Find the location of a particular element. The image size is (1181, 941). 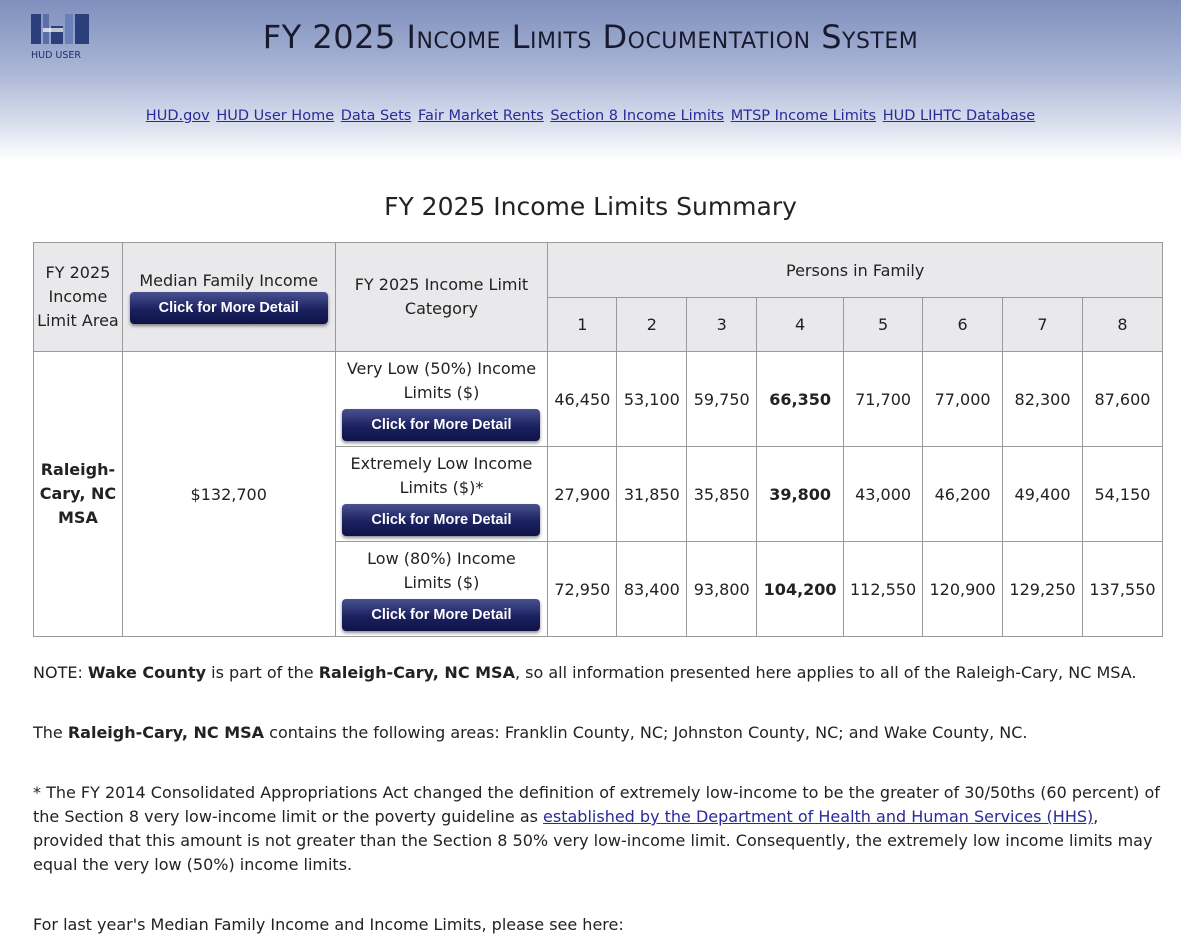

note-mid: is part of the is located at coordinates (262, 672).